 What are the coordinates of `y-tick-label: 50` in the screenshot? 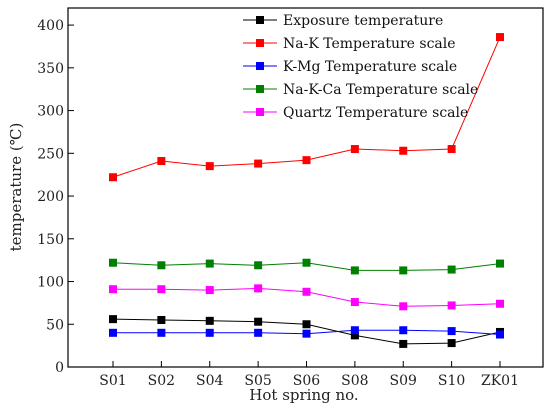 It's located at (55, 325).